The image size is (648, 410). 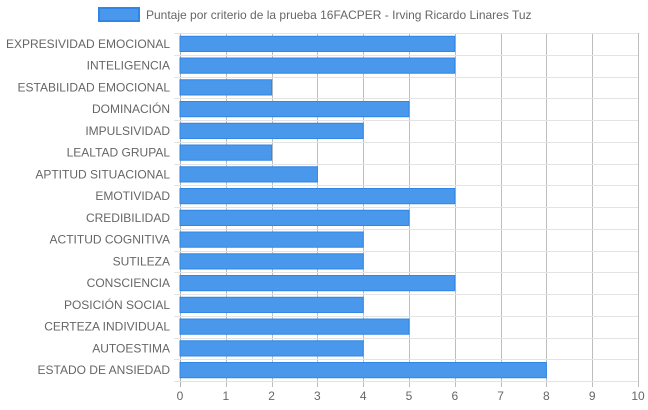 I want to click on legend-swatch, so click(x=119, y=14).